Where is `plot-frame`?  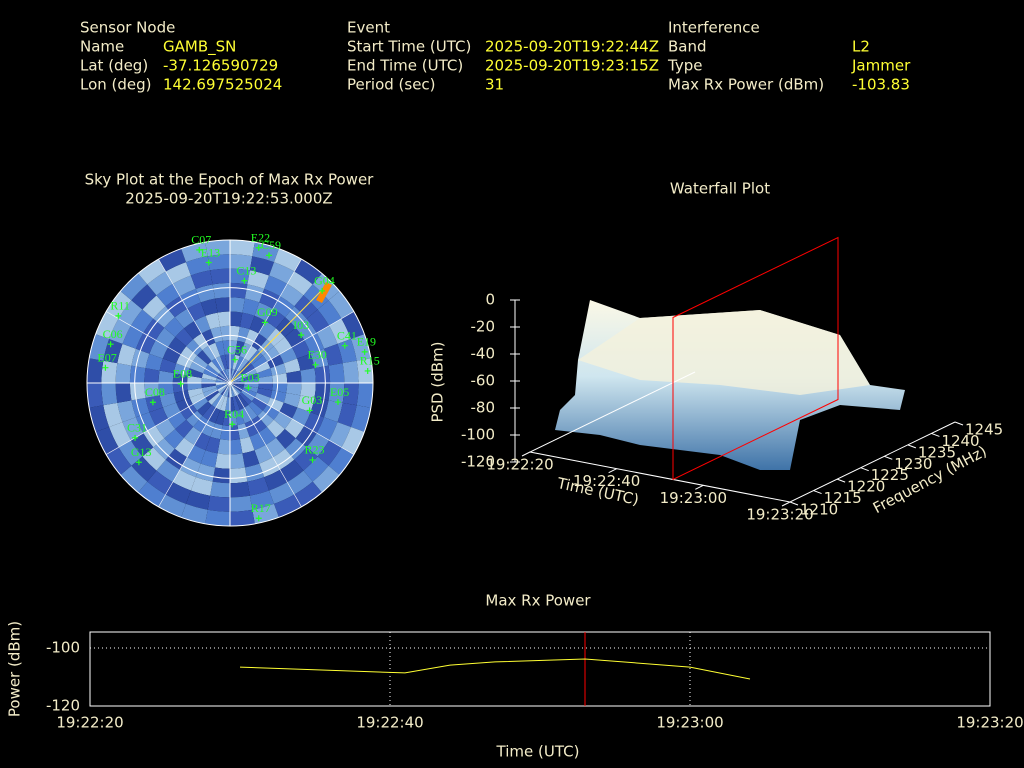 plot-frame is located at coordinates (540, 669).